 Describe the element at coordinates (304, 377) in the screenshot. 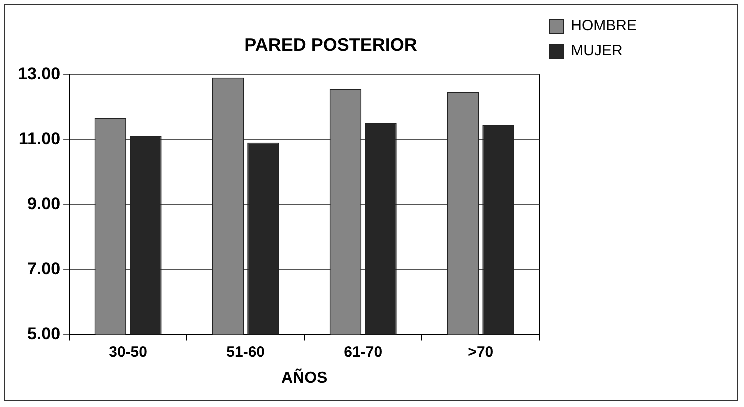

I see `x-axis-title: AÑOS` at that location.